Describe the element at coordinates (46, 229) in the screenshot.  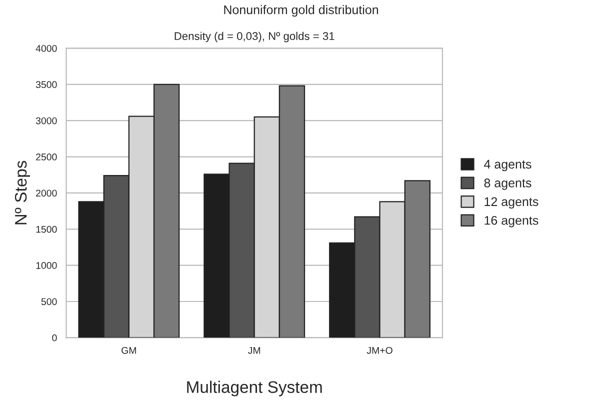
I see `y-tick-label: 1500` at that location.